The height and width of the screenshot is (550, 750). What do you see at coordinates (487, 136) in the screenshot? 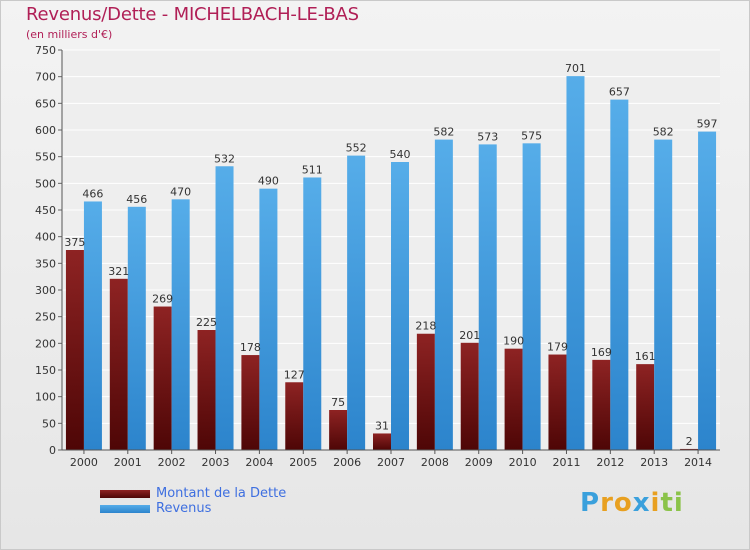
I see `data-label-revenue: 573` at bounding box center [487, 136].